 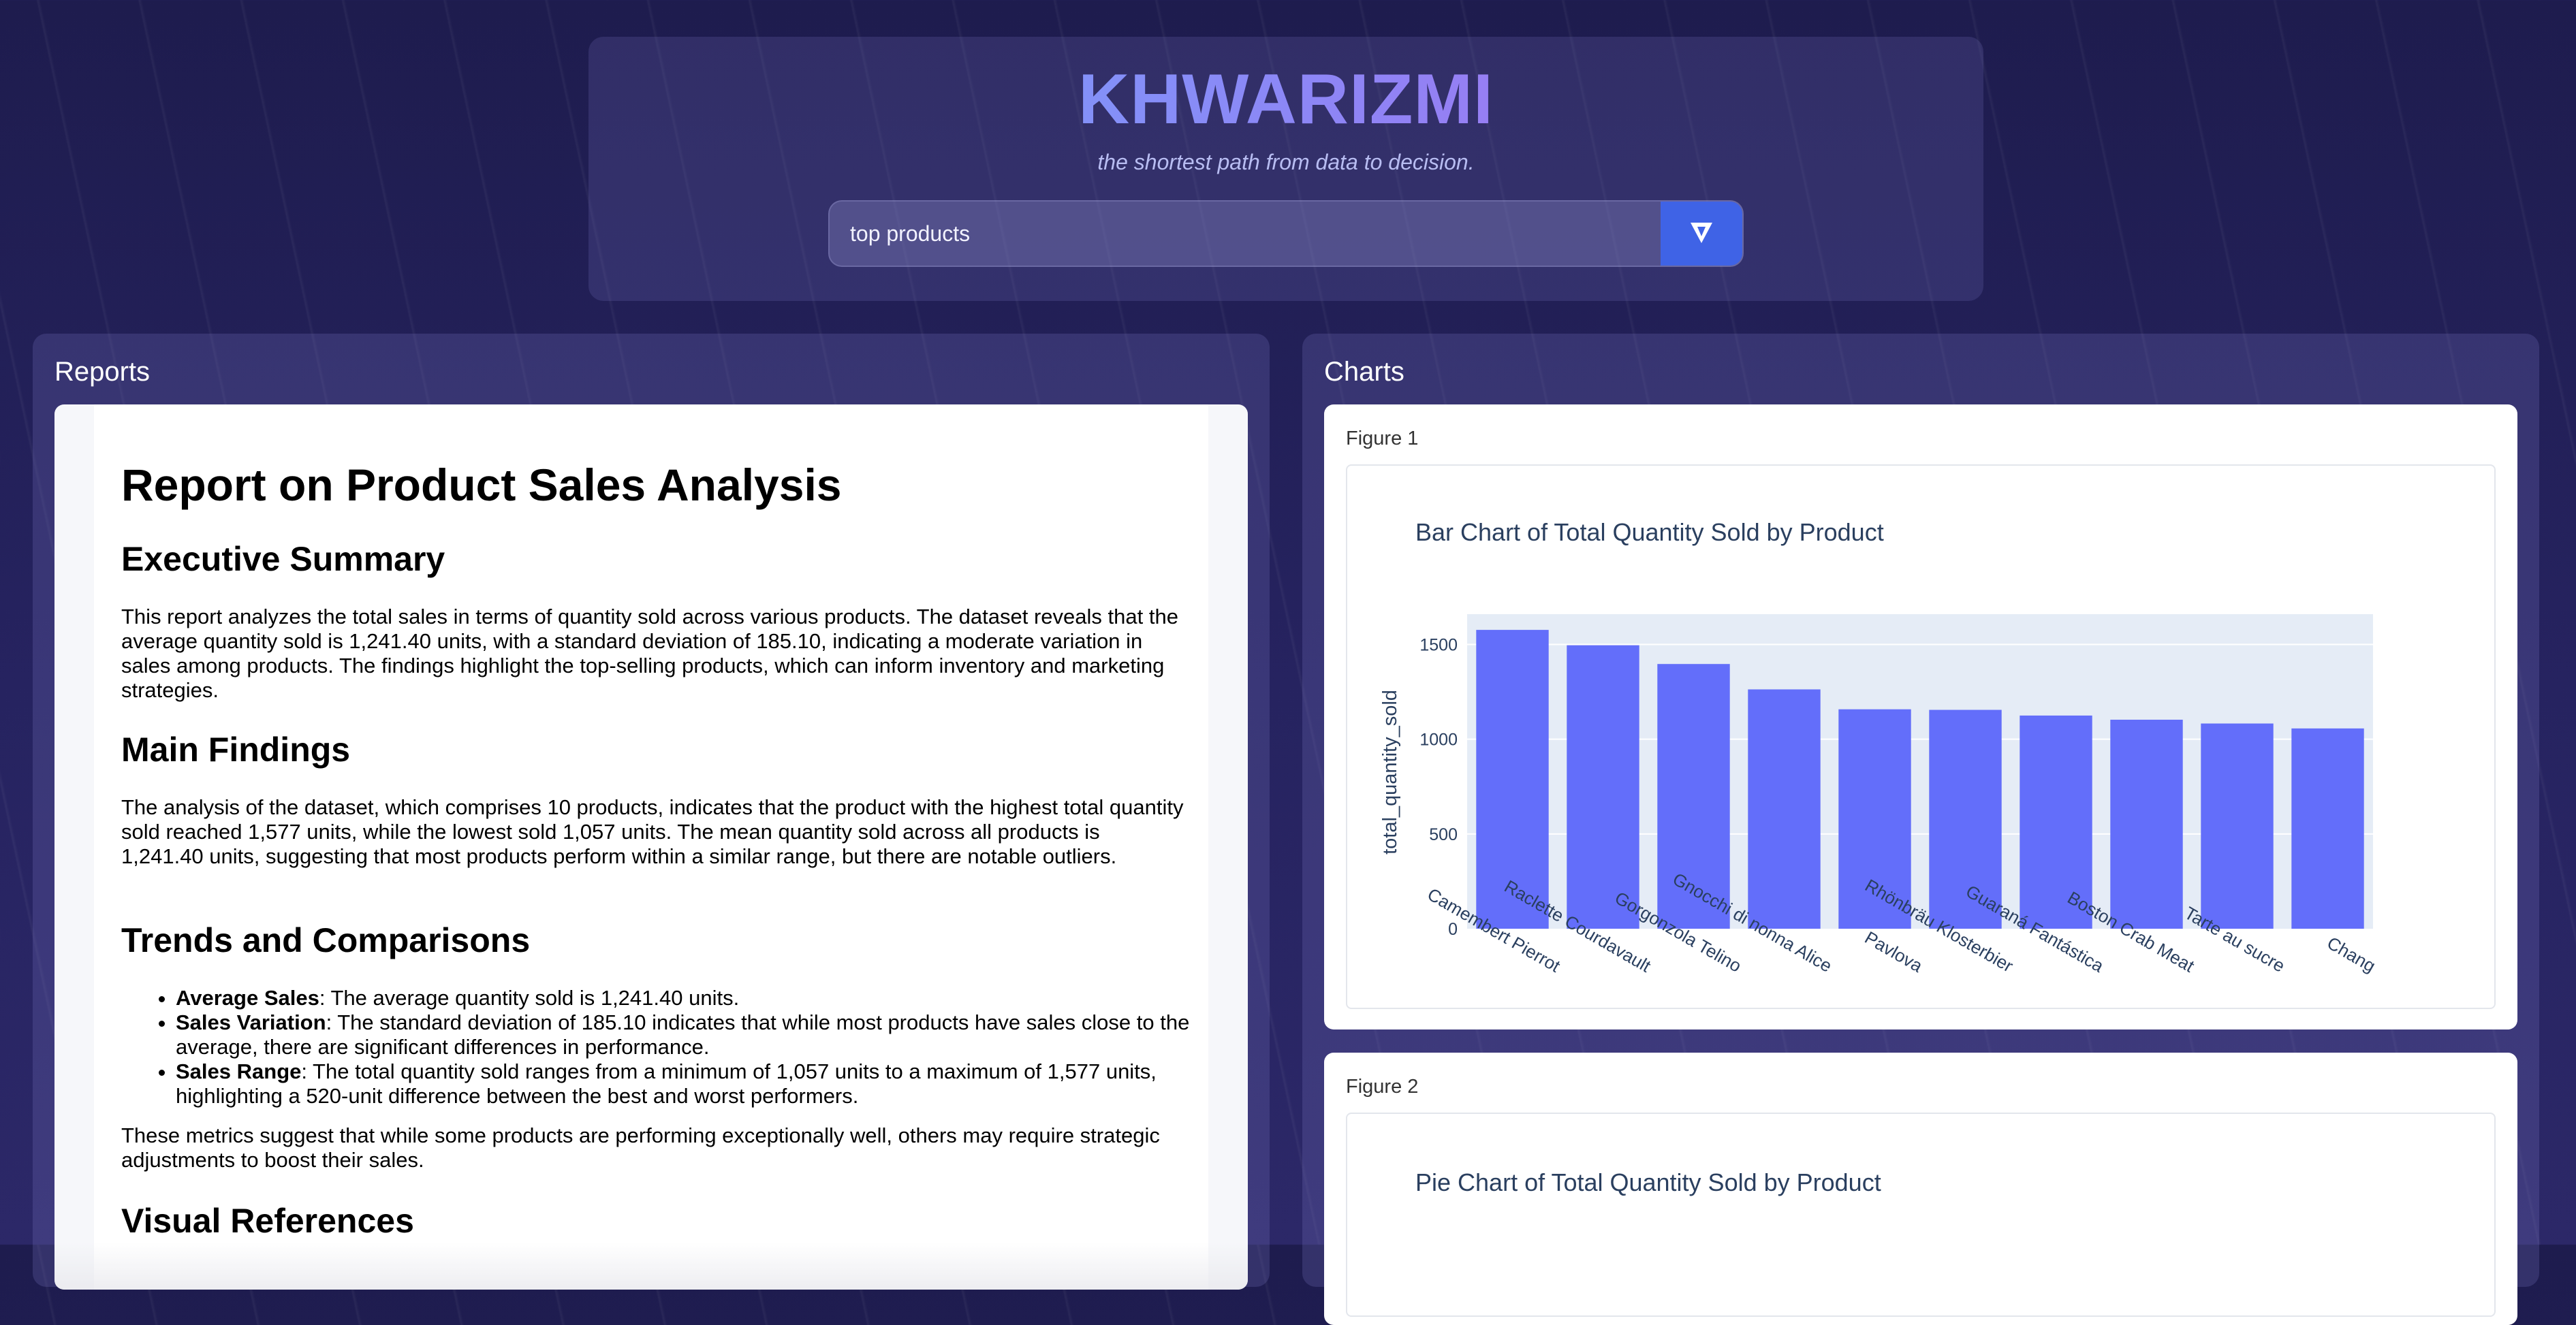 I want to click on charts-title: Charts, so click(x=1364, y=372).